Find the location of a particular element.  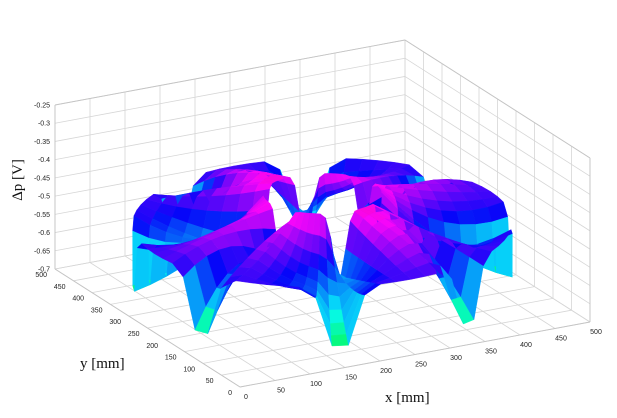

x-tick-label: 450 is located at coordinates (561, 339).